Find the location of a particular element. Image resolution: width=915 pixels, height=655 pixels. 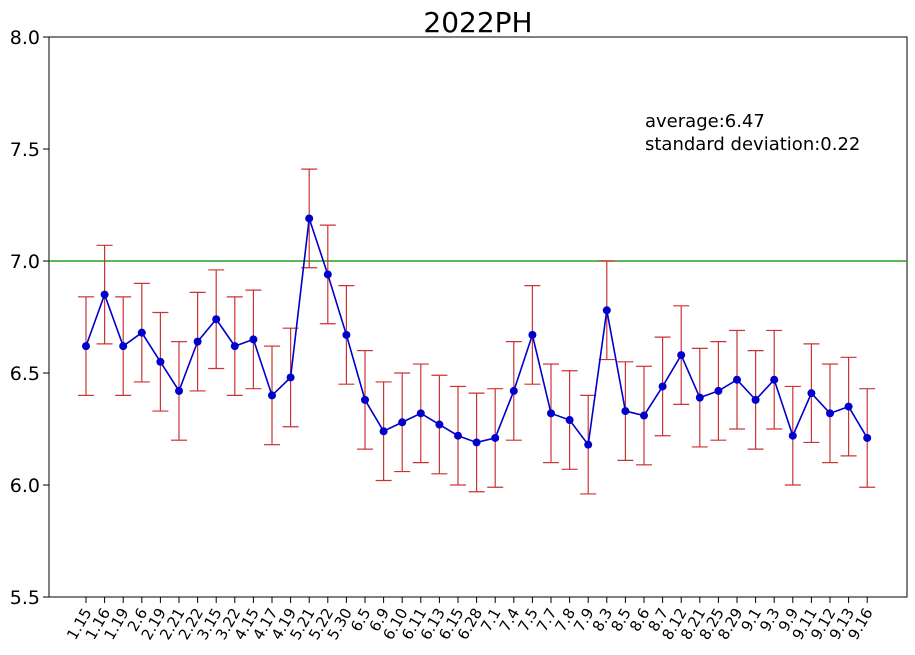

annotation-average: average:6.47 is located at coordinates (705, 121).